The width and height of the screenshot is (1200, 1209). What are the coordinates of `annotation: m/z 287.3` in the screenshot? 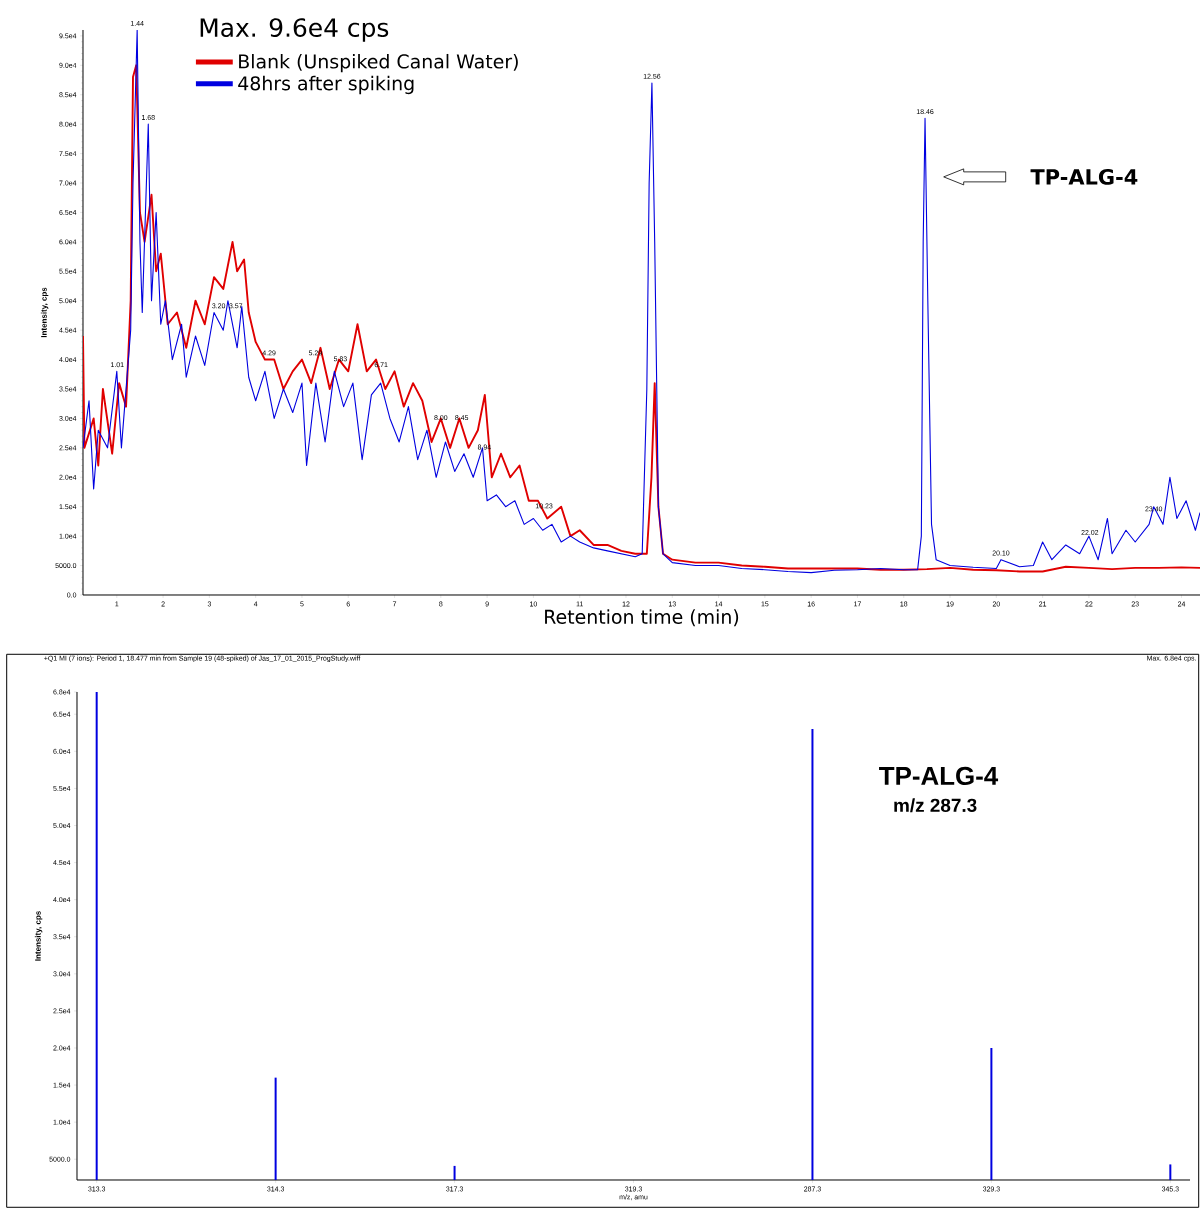 It's located at (935, 805).